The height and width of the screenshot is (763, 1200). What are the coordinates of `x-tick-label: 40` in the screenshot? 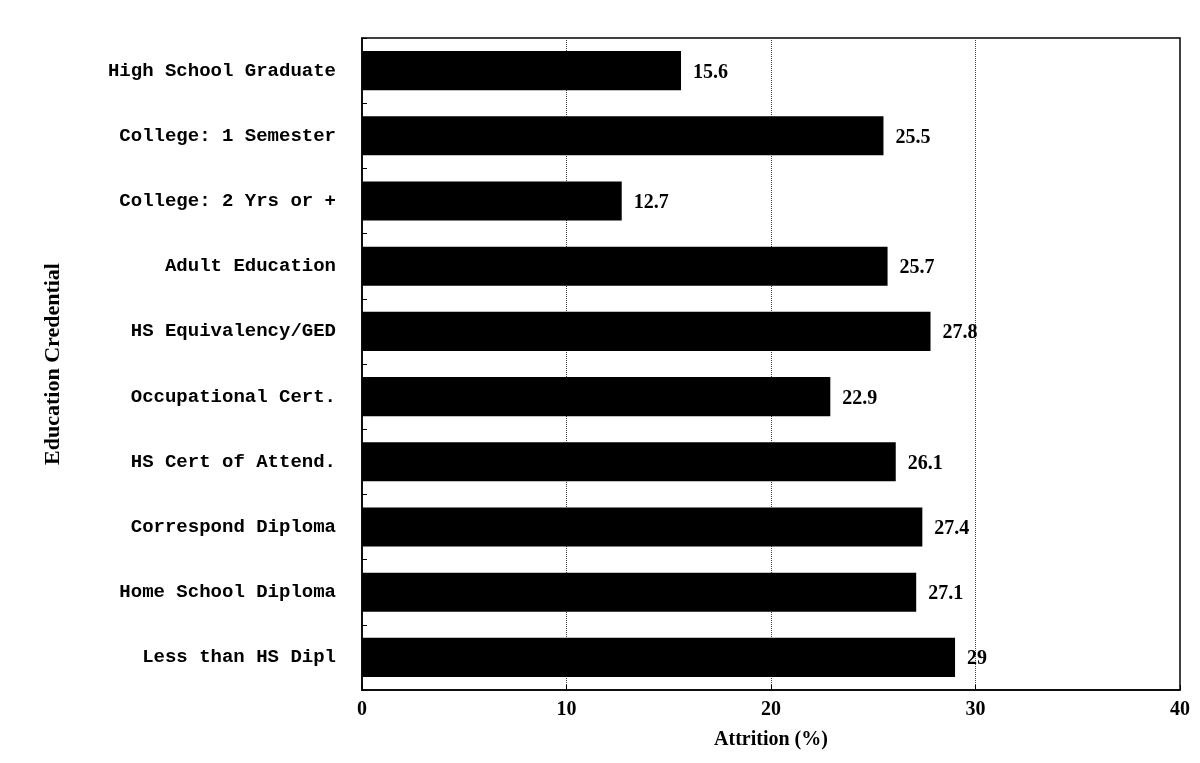 It's located at (1180, 708).